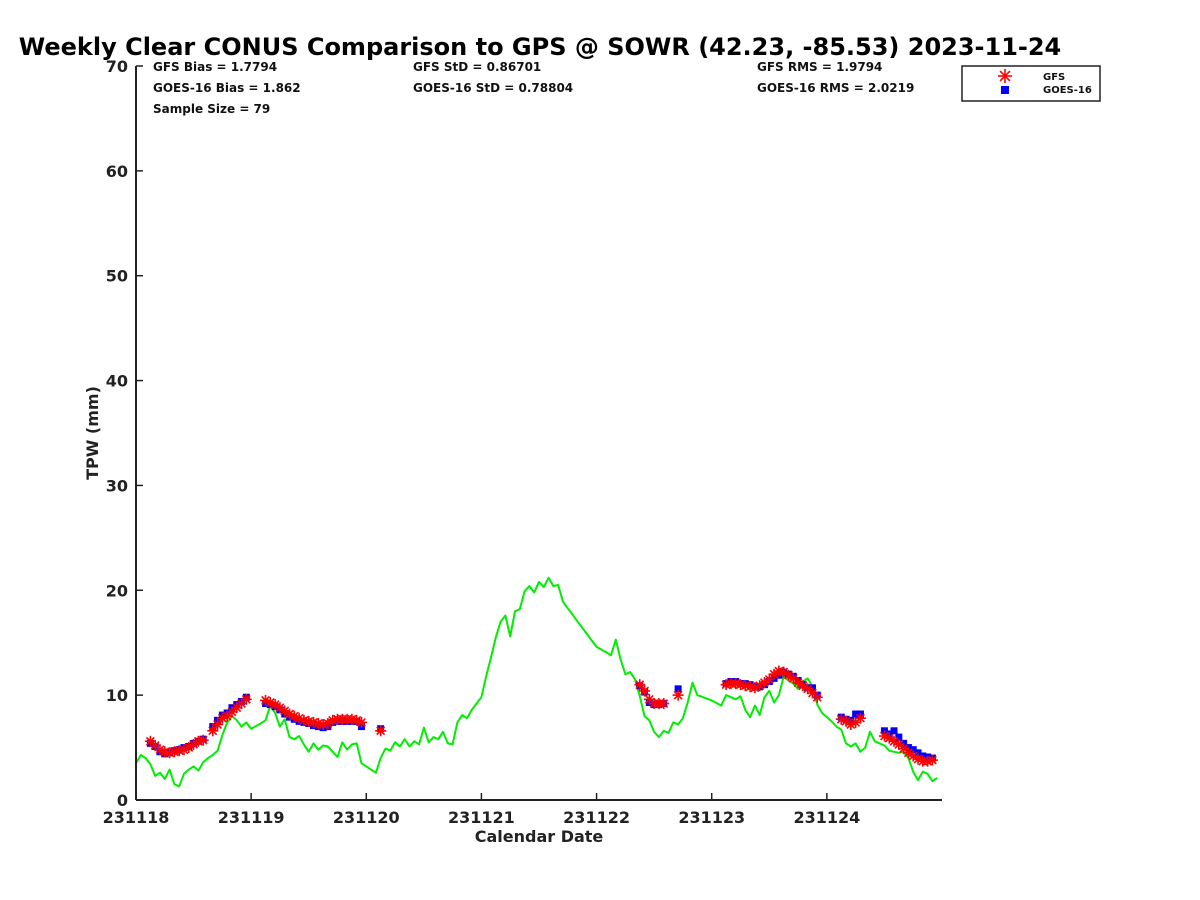 The image size is (1200, 900). I want to click on goes-marker-layer, so click(541, 715).